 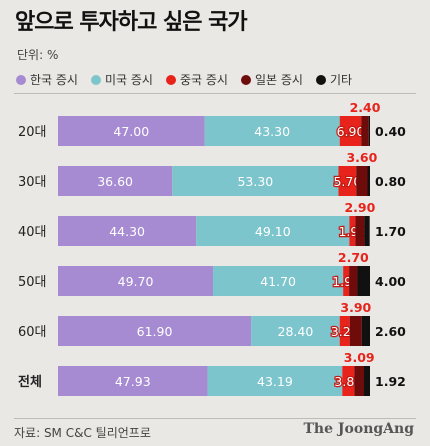 I want to click on data-label: 61.90, so click(x=155, y=331).